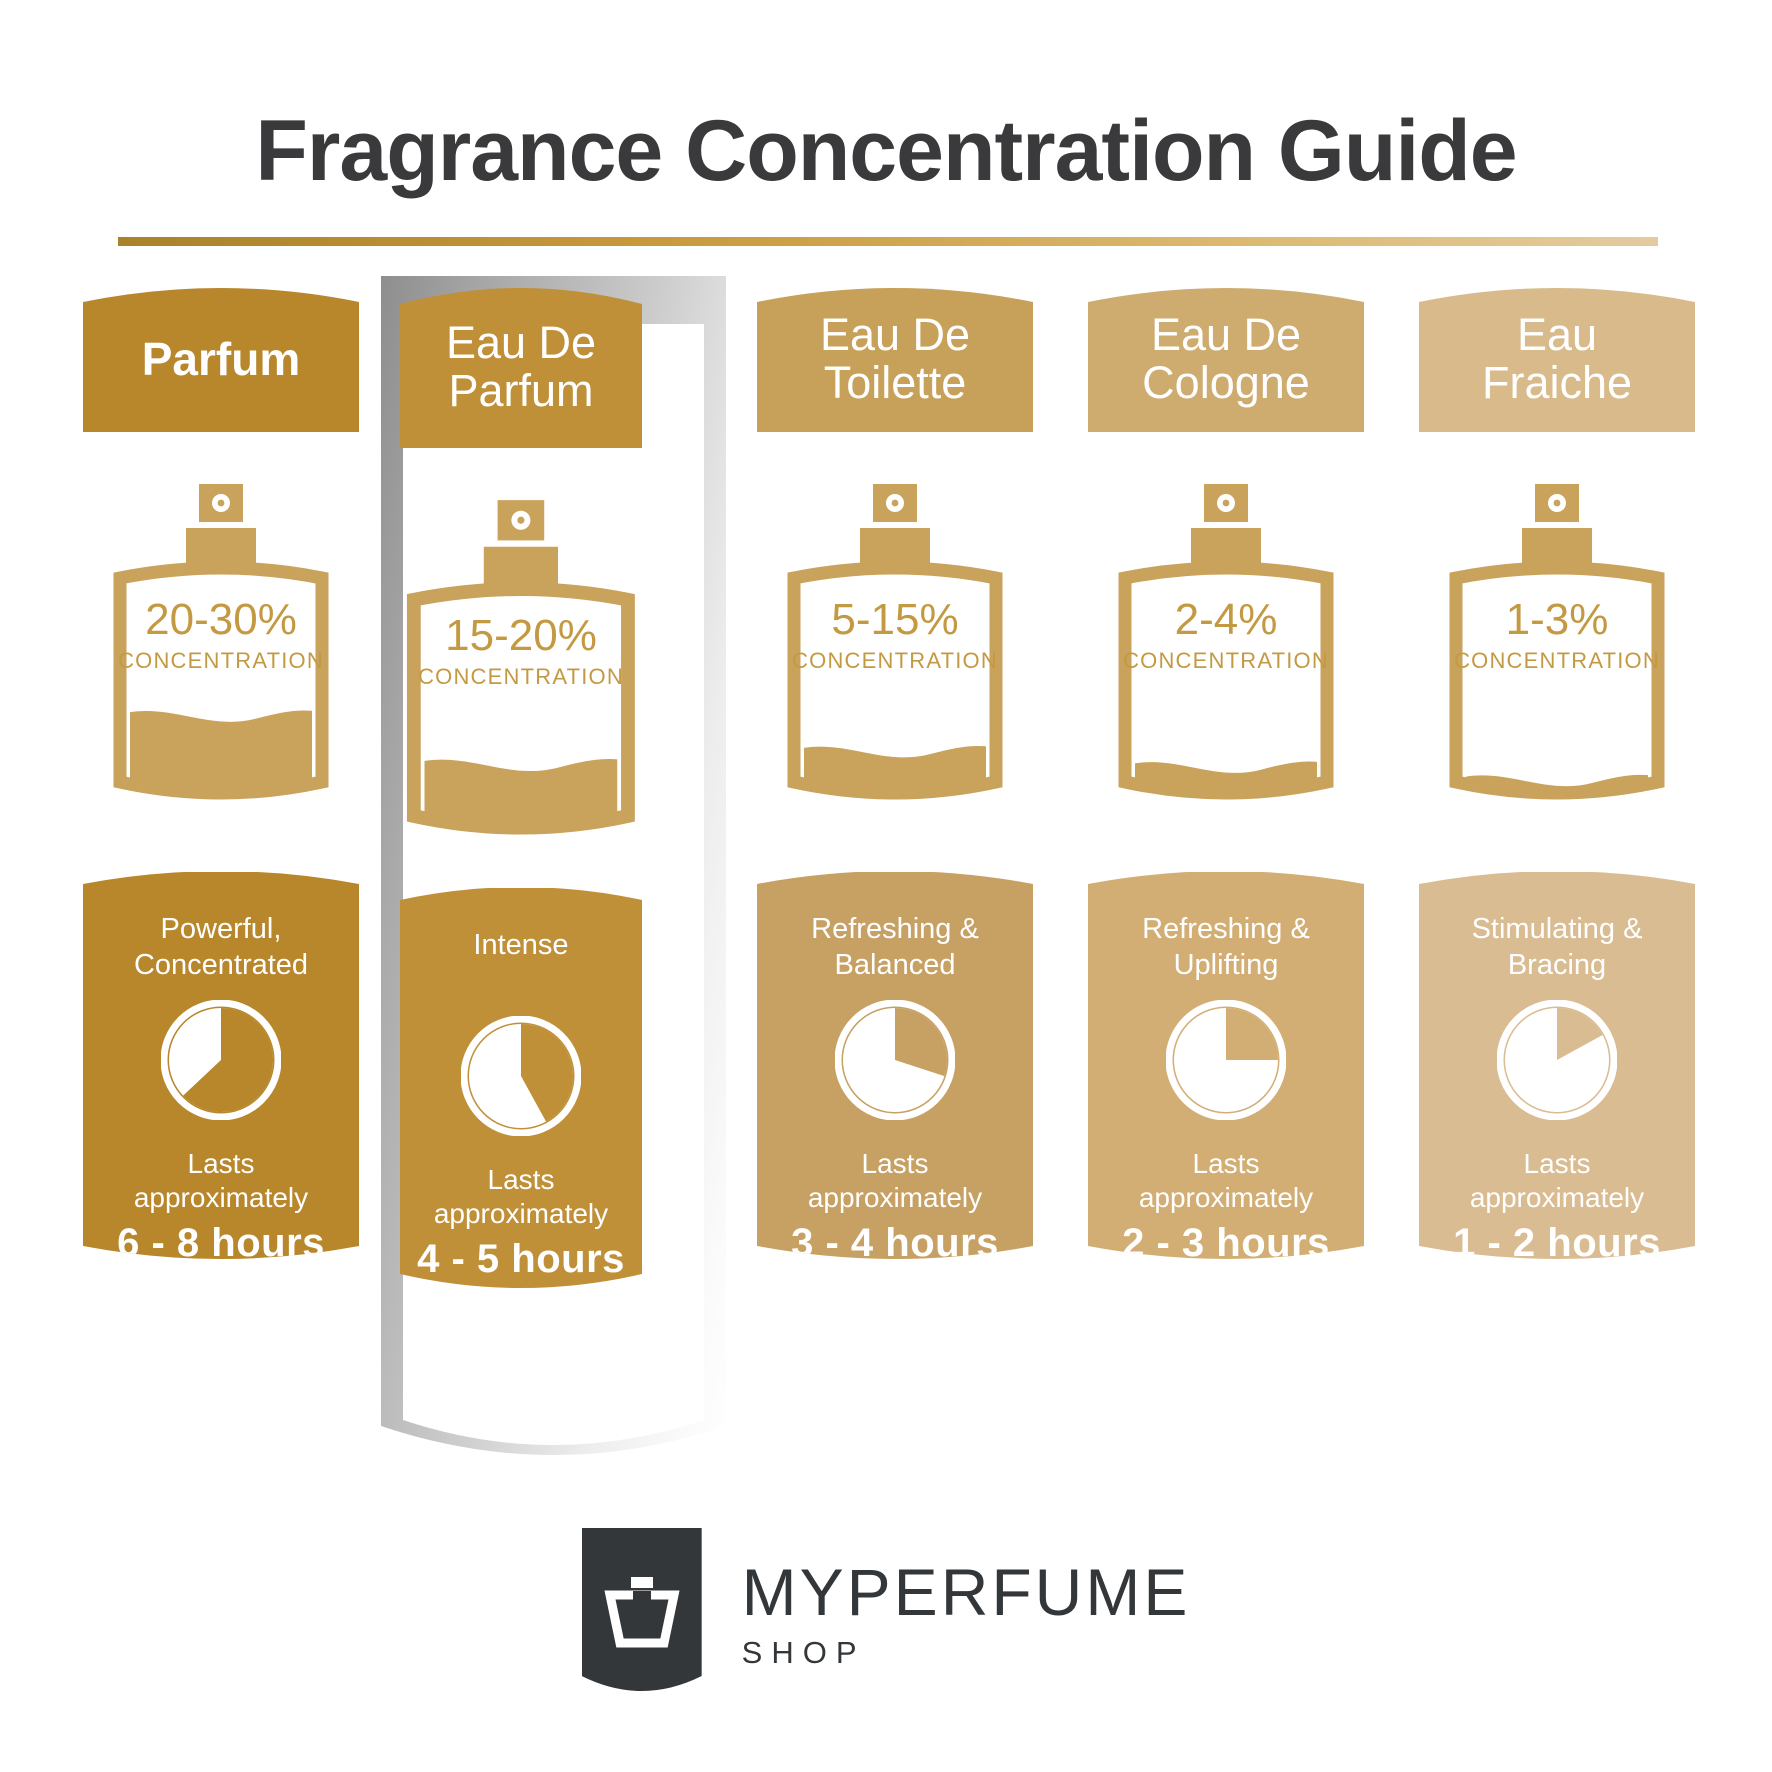 The width and height of the screenshot is (1772, 1772). Describe the element at coordinates (1557, 947) in the screenshot. I see `scent-character-label: Stimulating & Bracing` at that location.